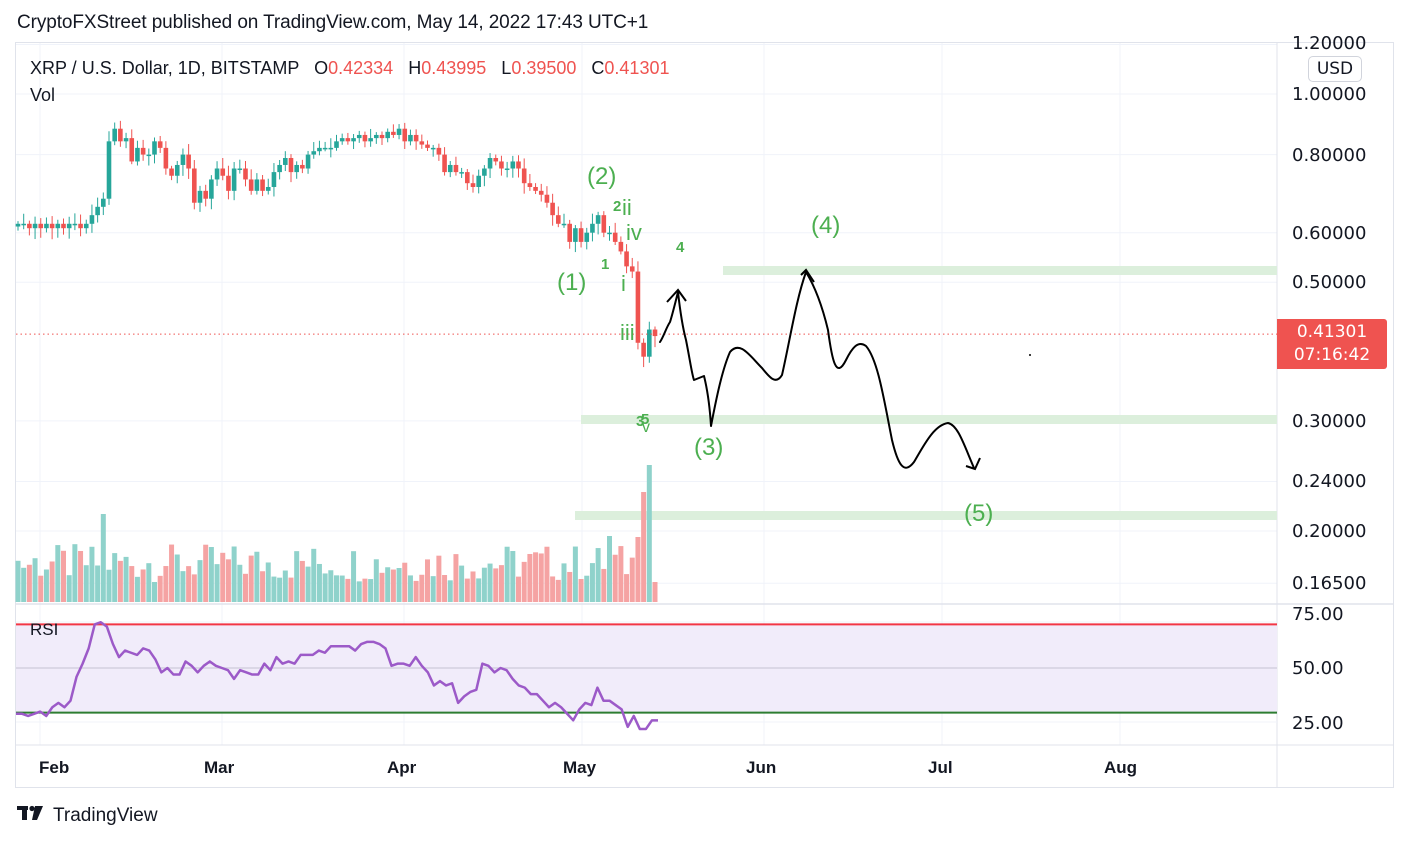  Describe the element at coordinates (634, 232) in the screenshot. I see `wave-roman-iv: iv` at that location.